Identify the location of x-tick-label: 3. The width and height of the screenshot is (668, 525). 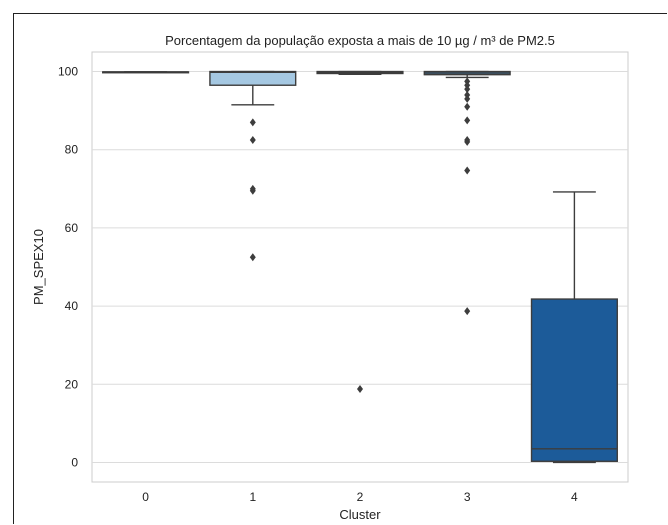
(467, 497).